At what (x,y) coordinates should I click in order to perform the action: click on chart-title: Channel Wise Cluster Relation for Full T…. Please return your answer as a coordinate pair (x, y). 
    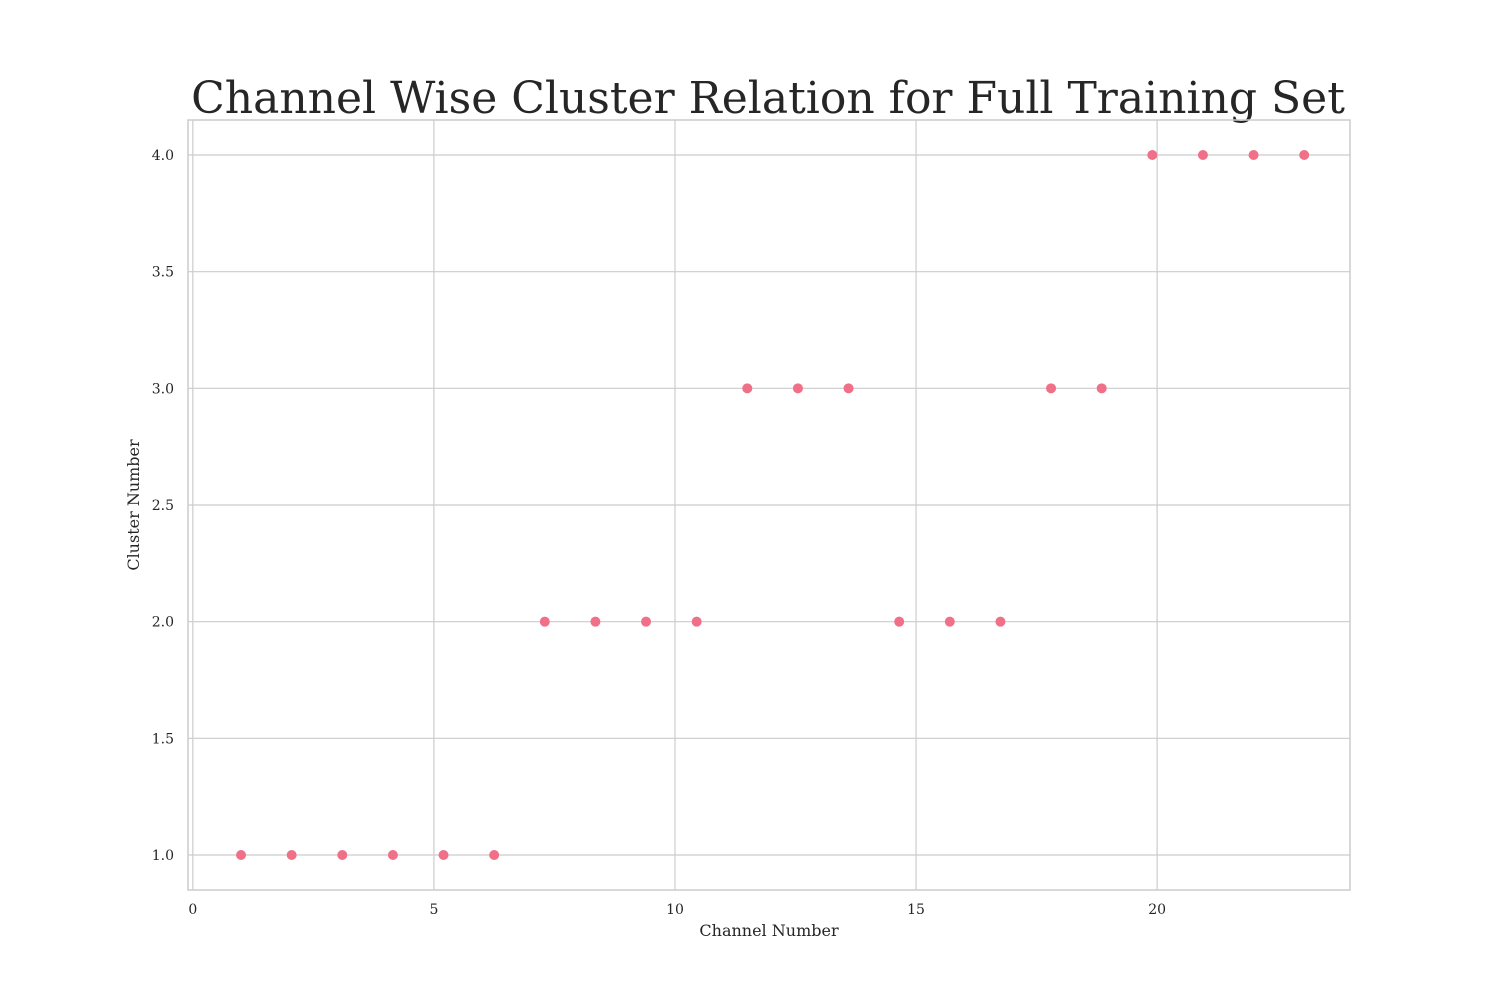
    Looking at the image, I should click on (768, 98).